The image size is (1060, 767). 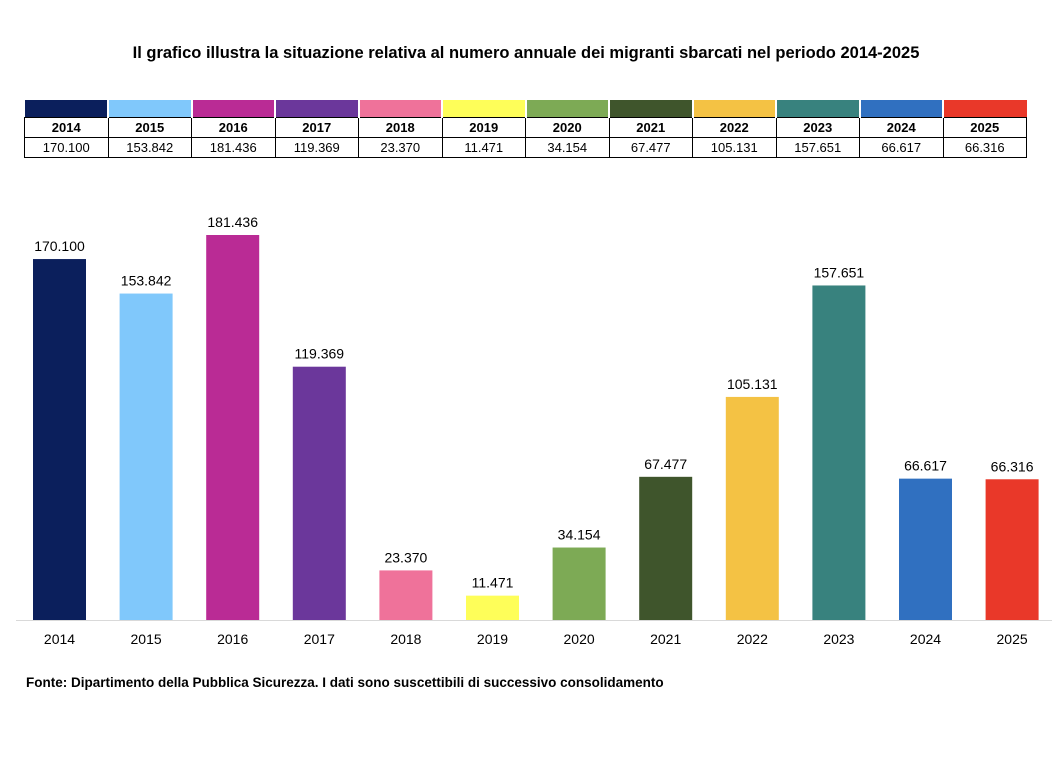 What do you see at coordinates (233, 127) in the screenshot?
I see `legend-year: 2016` at bounding box center [233, 127].